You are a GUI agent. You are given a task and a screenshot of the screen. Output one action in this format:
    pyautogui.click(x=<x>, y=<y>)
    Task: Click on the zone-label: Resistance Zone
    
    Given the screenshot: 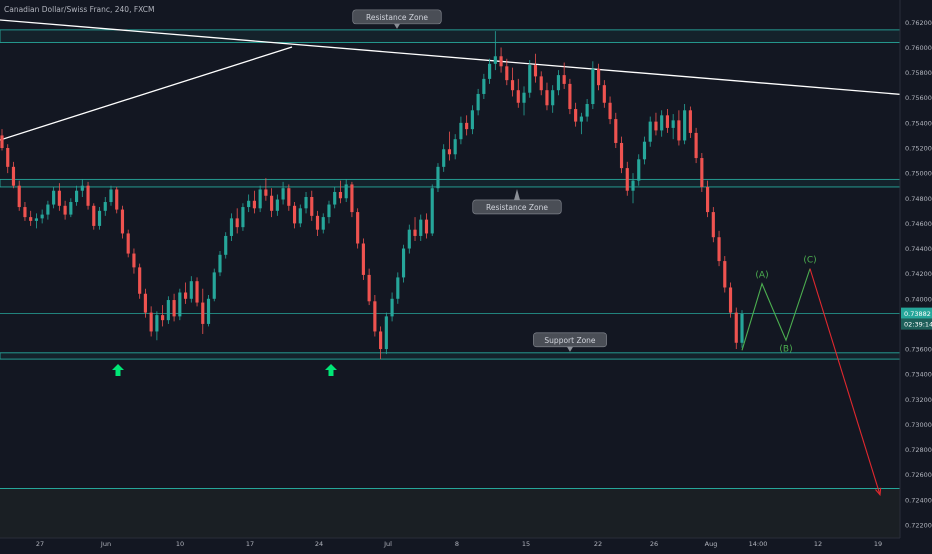 What is the action you would take?
    pyautogui.click(x=517, y=207)
    